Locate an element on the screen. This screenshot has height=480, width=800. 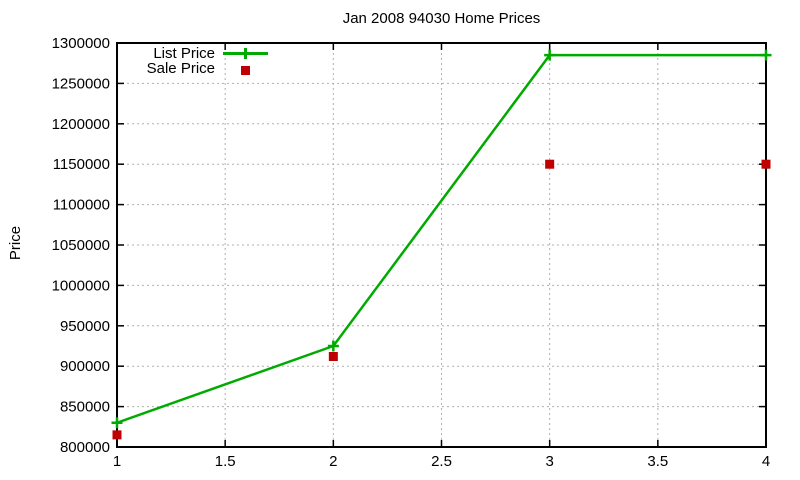
legend-label-list-price: List Price is located at coordinates (184, 53).